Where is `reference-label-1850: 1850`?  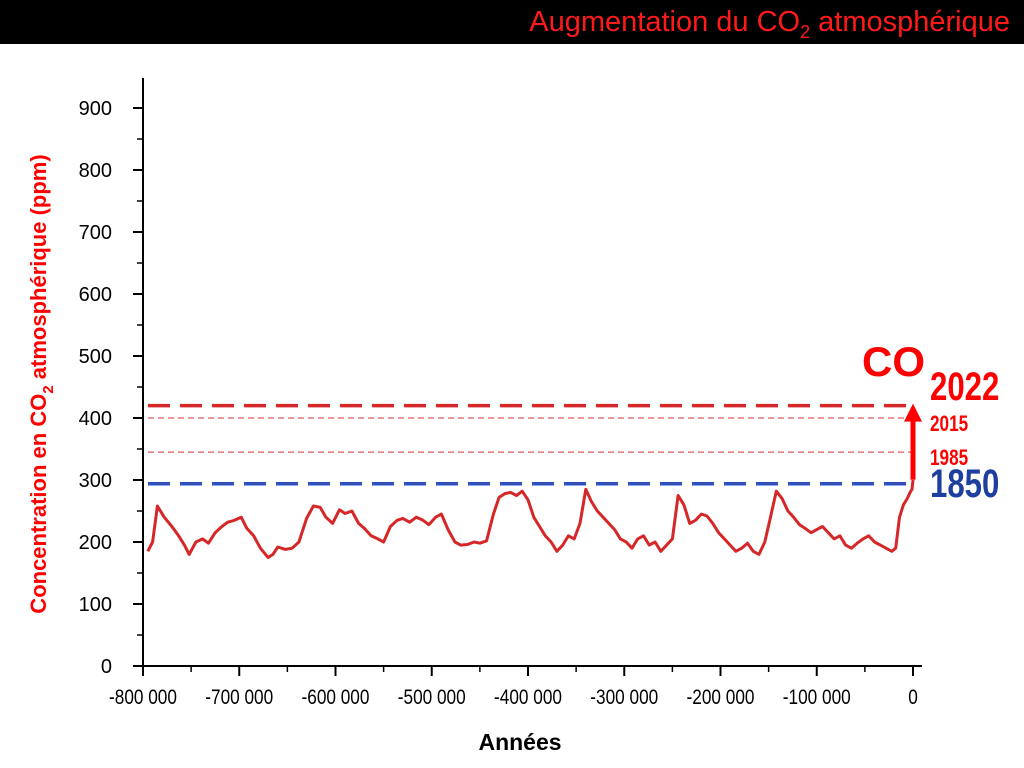
reference-label-1850: 1850 is located at coordinates (964, 483).